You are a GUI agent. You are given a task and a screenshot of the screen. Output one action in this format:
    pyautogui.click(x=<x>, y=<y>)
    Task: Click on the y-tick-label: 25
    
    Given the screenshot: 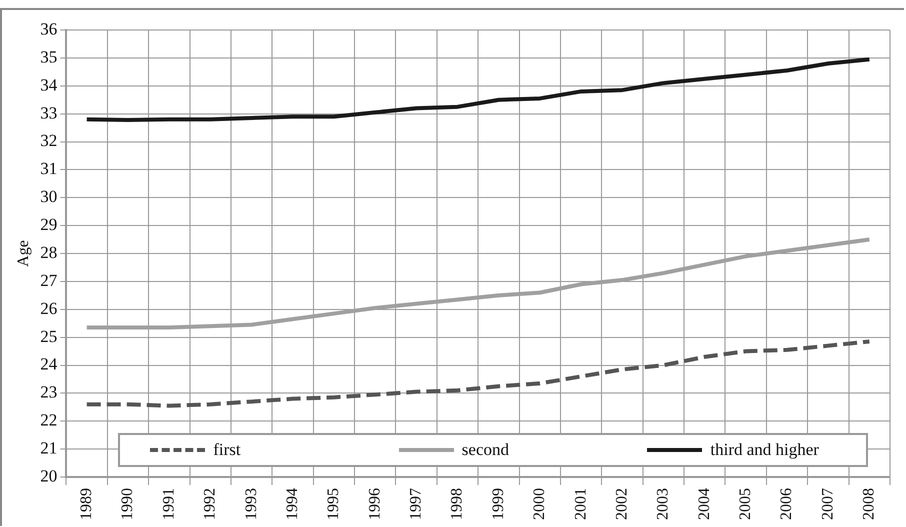 What is the action you would take?
    pyautogui.click(x=49, y=336)
    